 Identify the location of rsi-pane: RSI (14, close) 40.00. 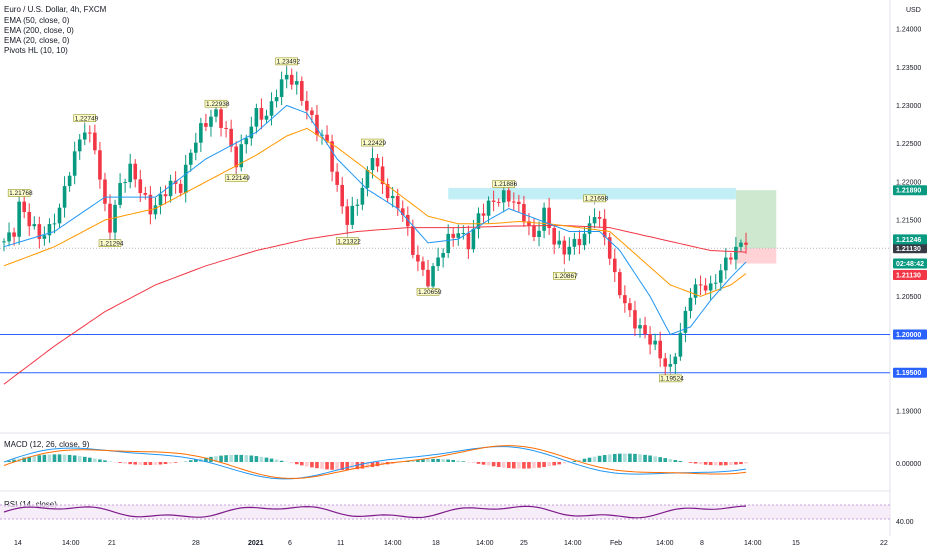
(457, 513).